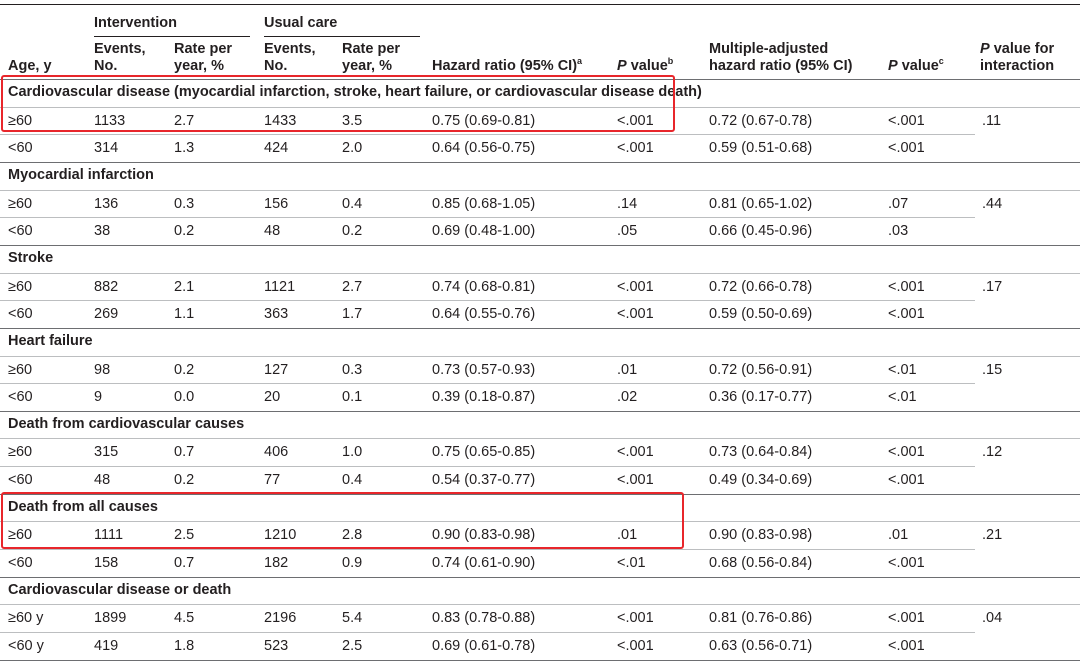 The image size is (1080, 661). I want to click on cell-usual-rate: 2.5, so click(352, 646).